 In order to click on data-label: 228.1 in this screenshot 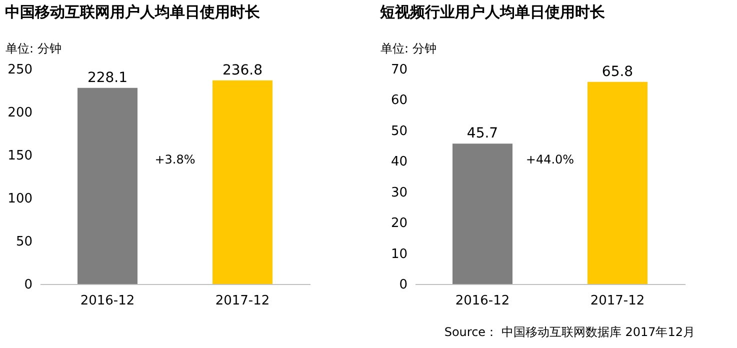, I will do `click(107, 78)`.